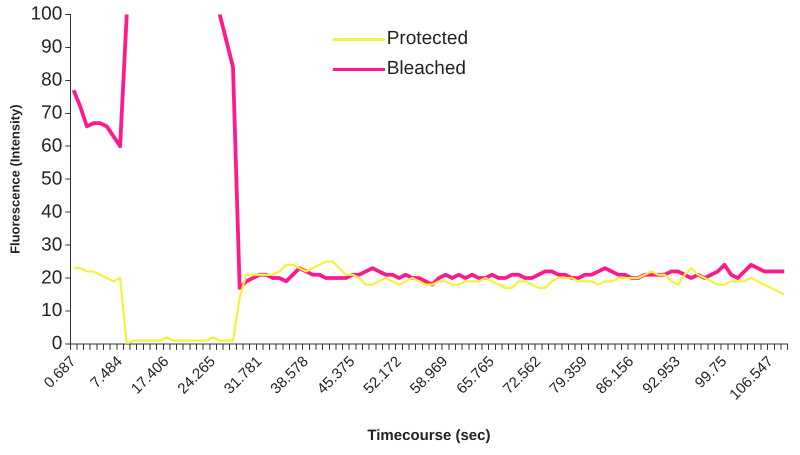 This screenshot has width=800, height=455. Describe the element at coordinates (51, 80) in the screenshot. I see `y-tick-label: 80` at that location.